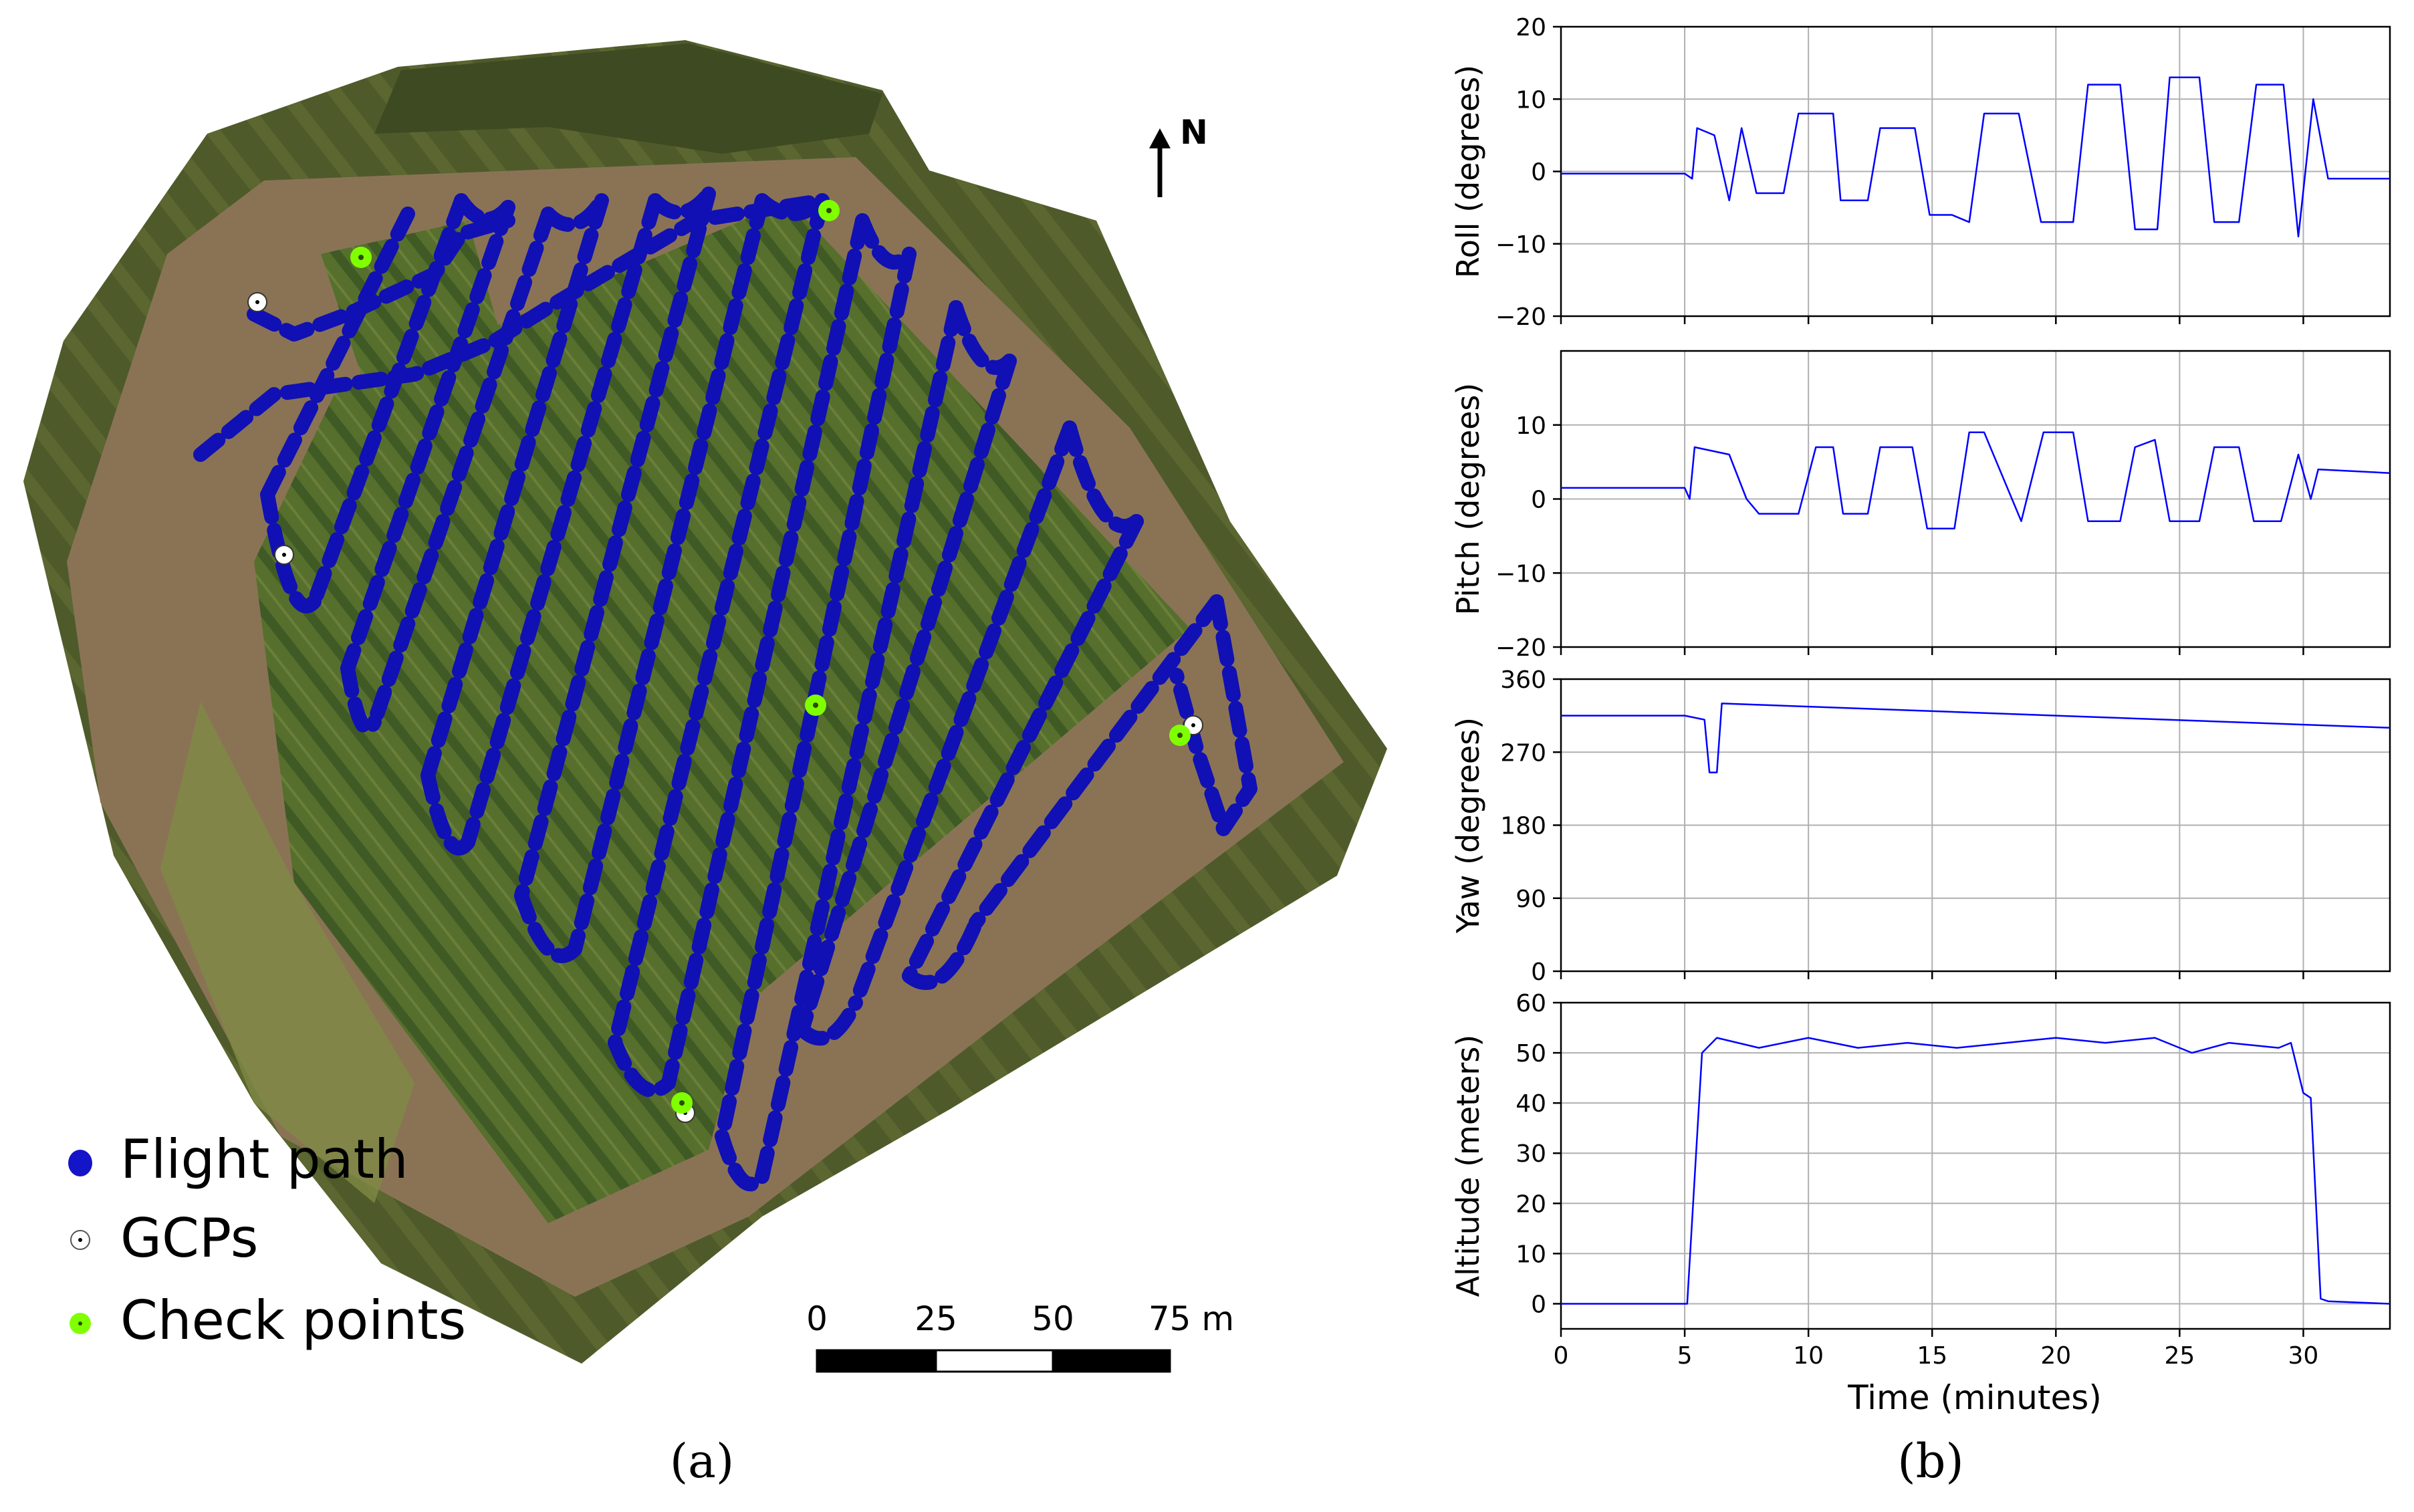 This screenshot has width=2414, height=1512. I want to click on yaw-series-line, so click(1976, 738).